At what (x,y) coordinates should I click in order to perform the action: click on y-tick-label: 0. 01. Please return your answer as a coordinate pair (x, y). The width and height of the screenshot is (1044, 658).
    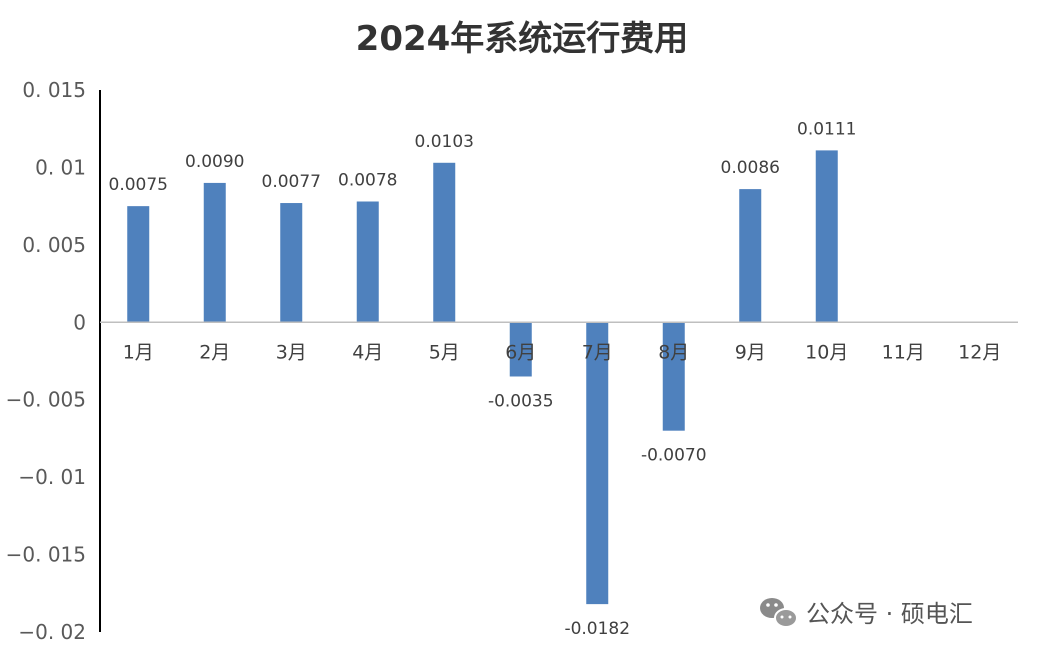
    Looking at the image, I should click on (60, 167).